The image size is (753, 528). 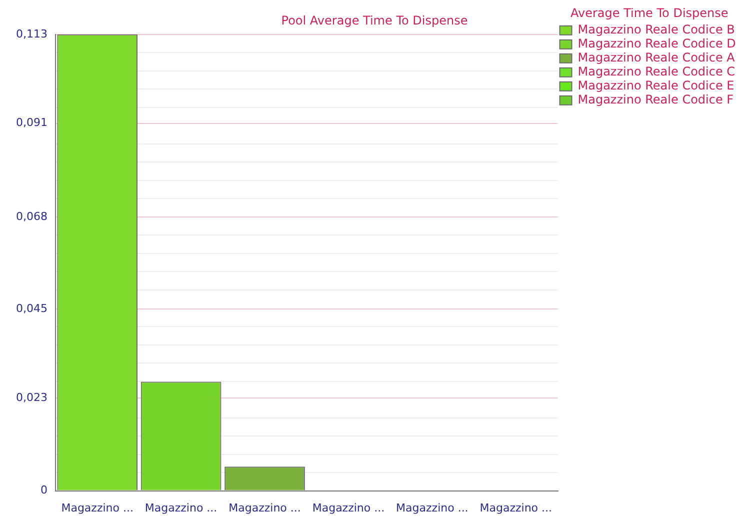 What do you see at coordinates (657, 43) in the screenshot?
I see `legend-label: Magazzino Reale Codice D` at bounding box center [657, 43].